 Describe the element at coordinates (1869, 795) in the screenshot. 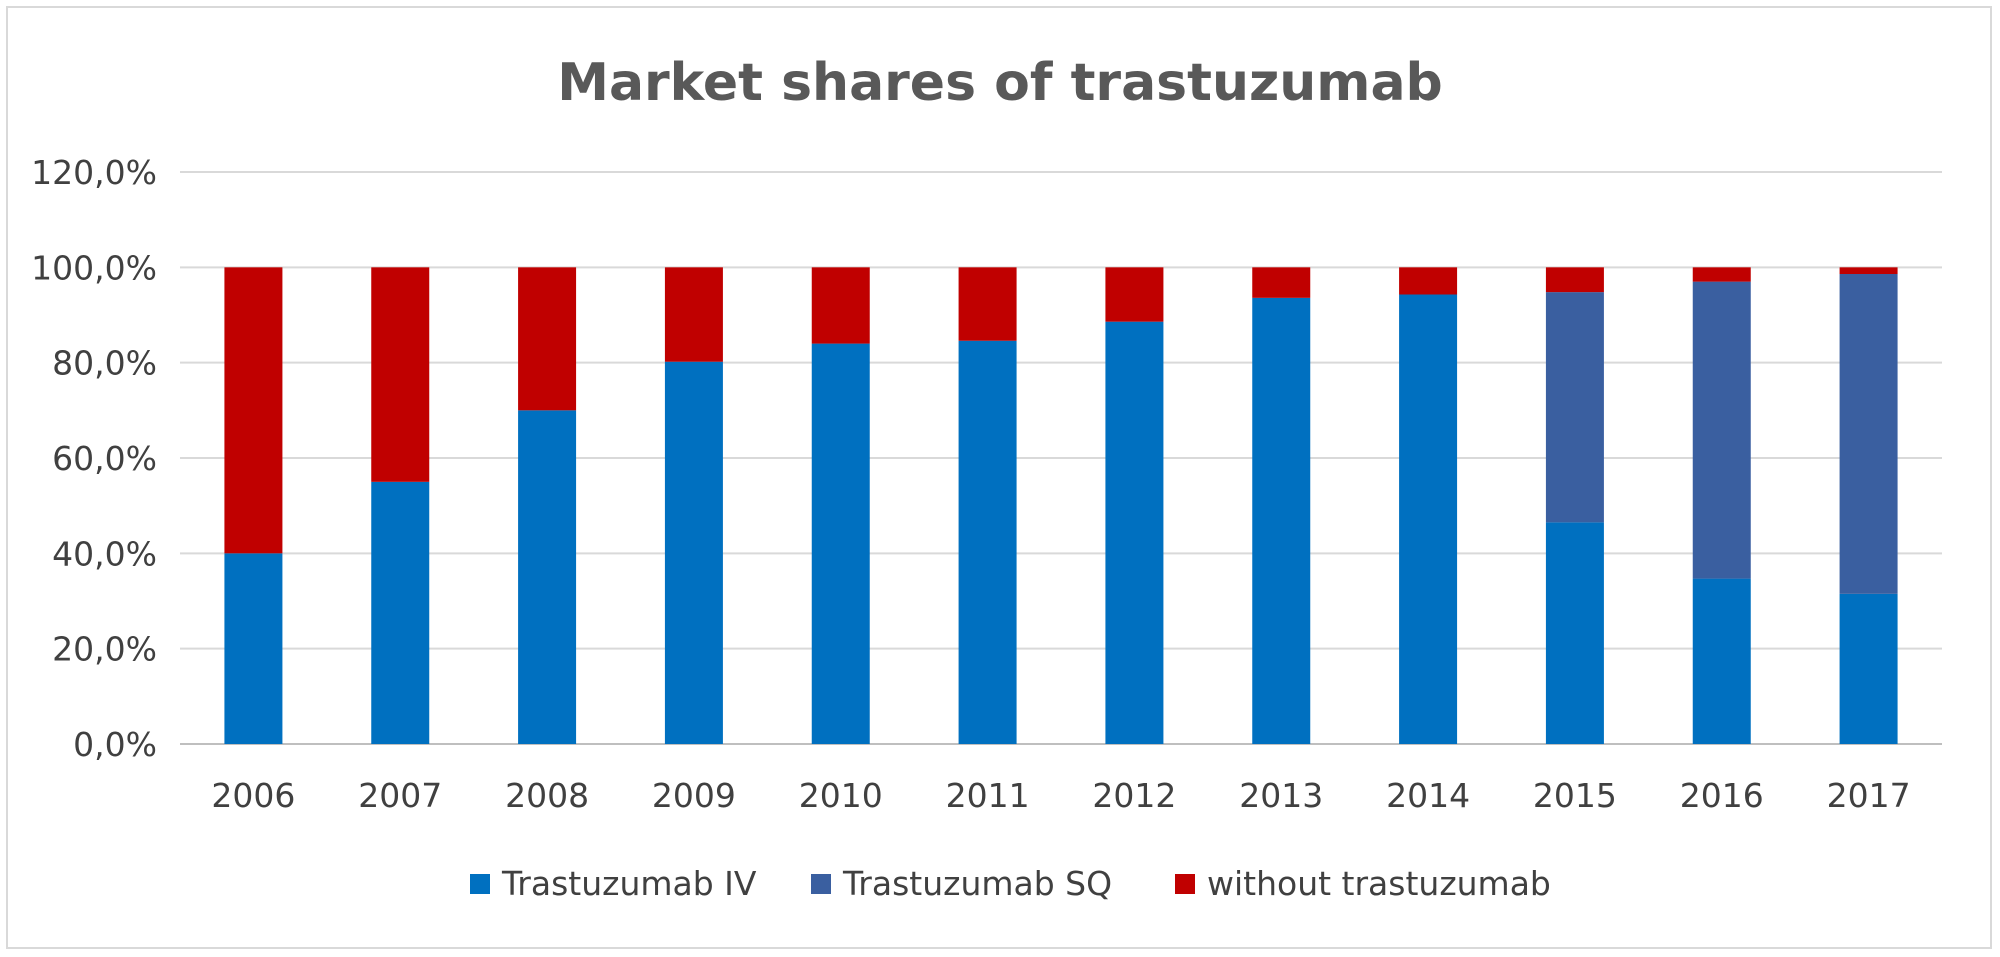

I see `x-tick-label: 2017` at that location.